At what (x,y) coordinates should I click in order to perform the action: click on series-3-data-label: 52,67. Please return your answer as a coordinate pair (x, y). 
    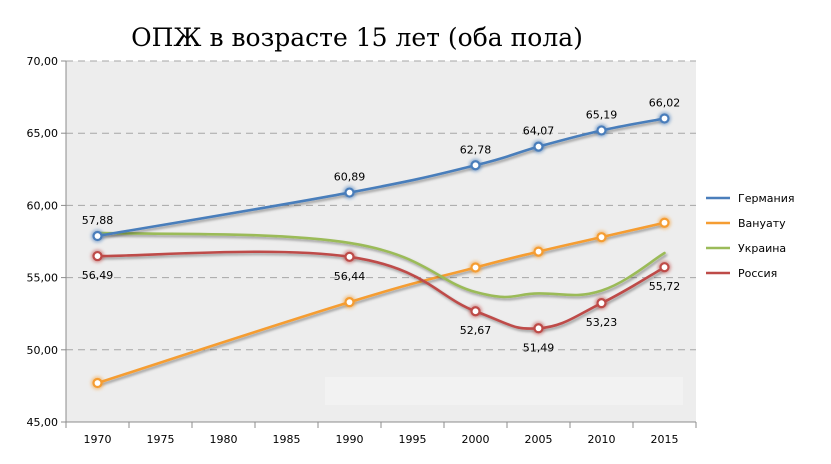
    Looking at the image, I should click on (476, 330).